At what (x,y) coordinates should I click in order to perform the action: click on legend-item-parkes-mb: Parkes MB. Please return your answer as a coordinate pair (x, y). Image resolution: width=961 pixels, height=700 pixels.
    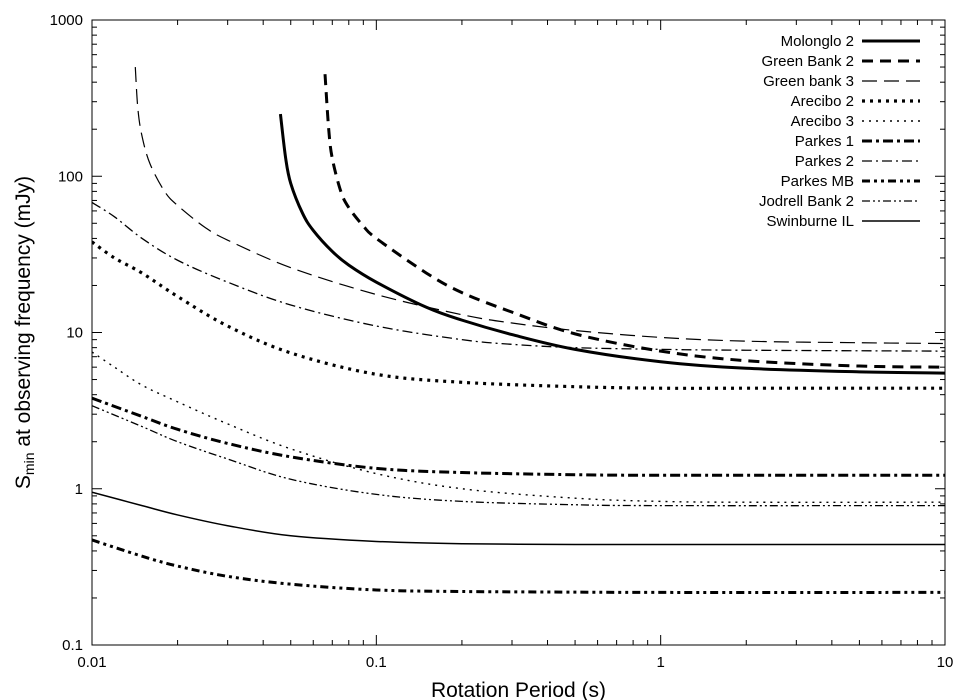
    Looking at the image, I should click on (850, 181).